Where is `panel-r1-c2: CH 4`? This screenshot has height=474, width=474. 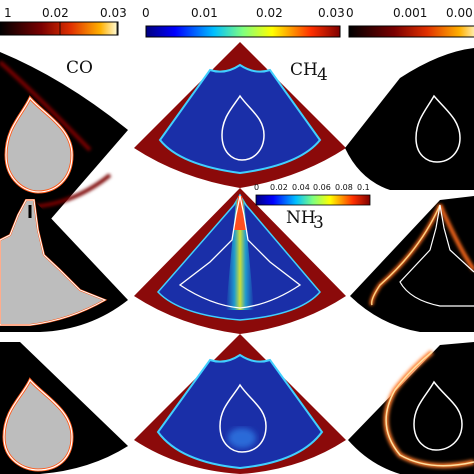 panel-r1-c2: CH 4 is located at coordinates (240, 115).